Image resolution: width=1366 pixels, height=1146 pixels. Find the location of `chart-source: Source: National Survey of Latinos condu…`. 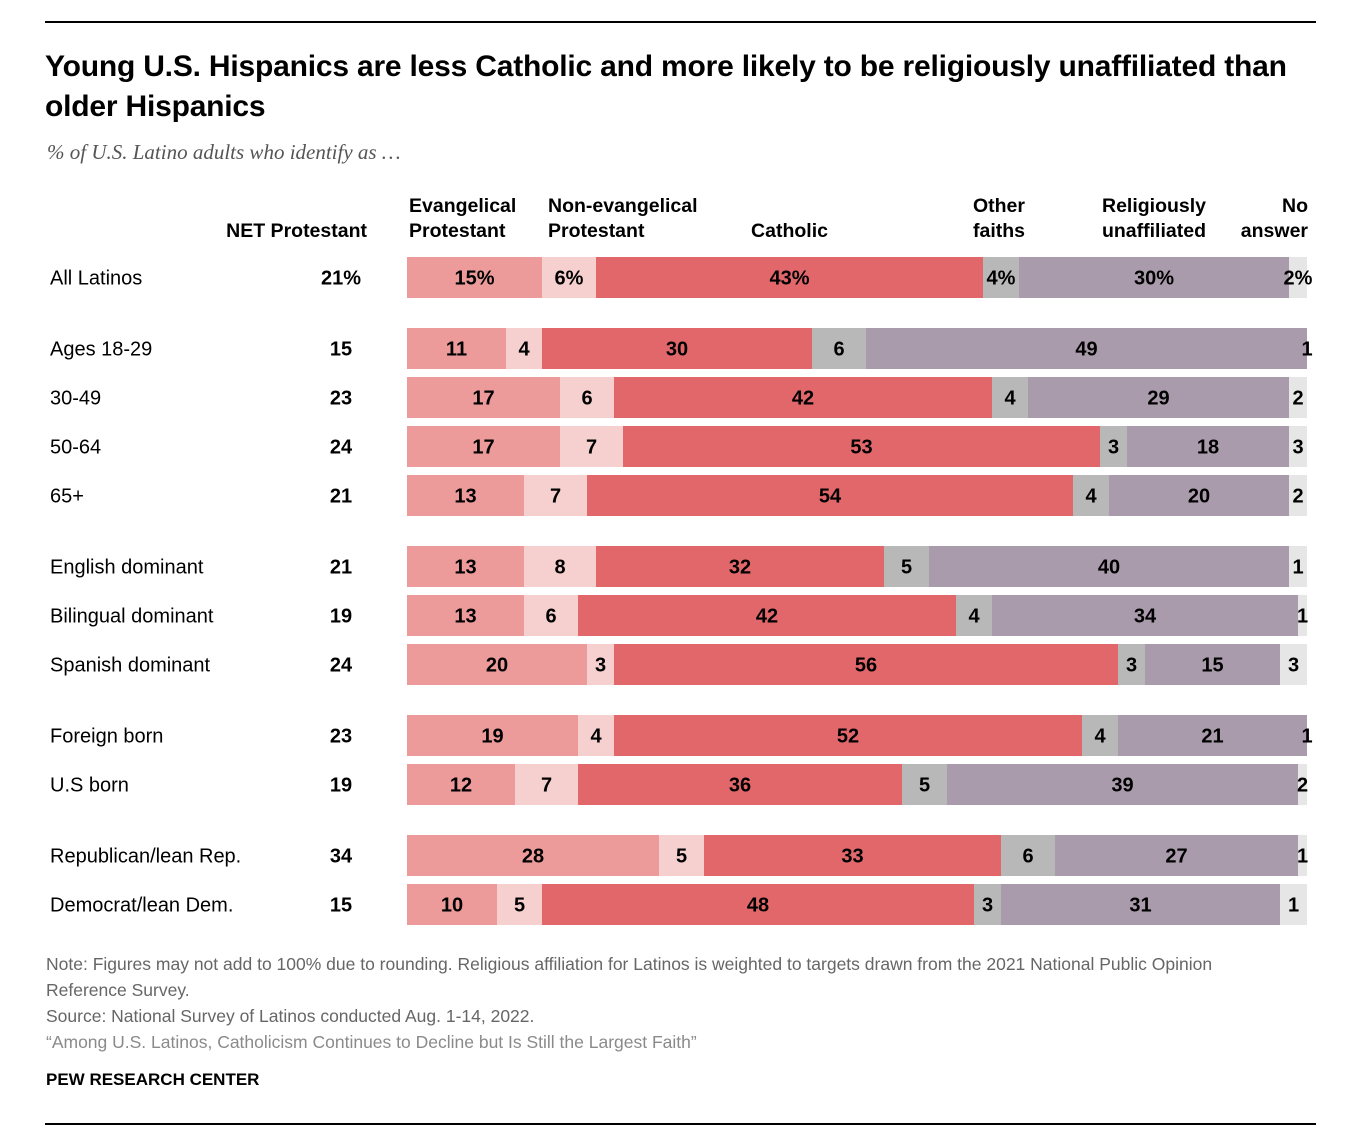

chart-source: Source: National Survey of Latinos condu… is located at coordinates (290, 1016).